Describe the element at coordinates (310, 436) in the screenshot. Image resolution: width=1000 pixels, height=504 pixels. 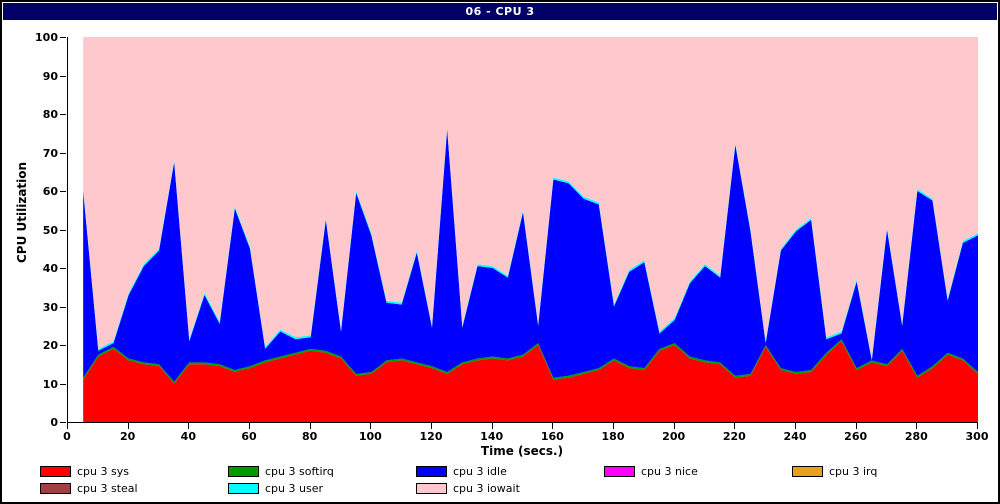
I see `x-tick-label: 80` at that location.